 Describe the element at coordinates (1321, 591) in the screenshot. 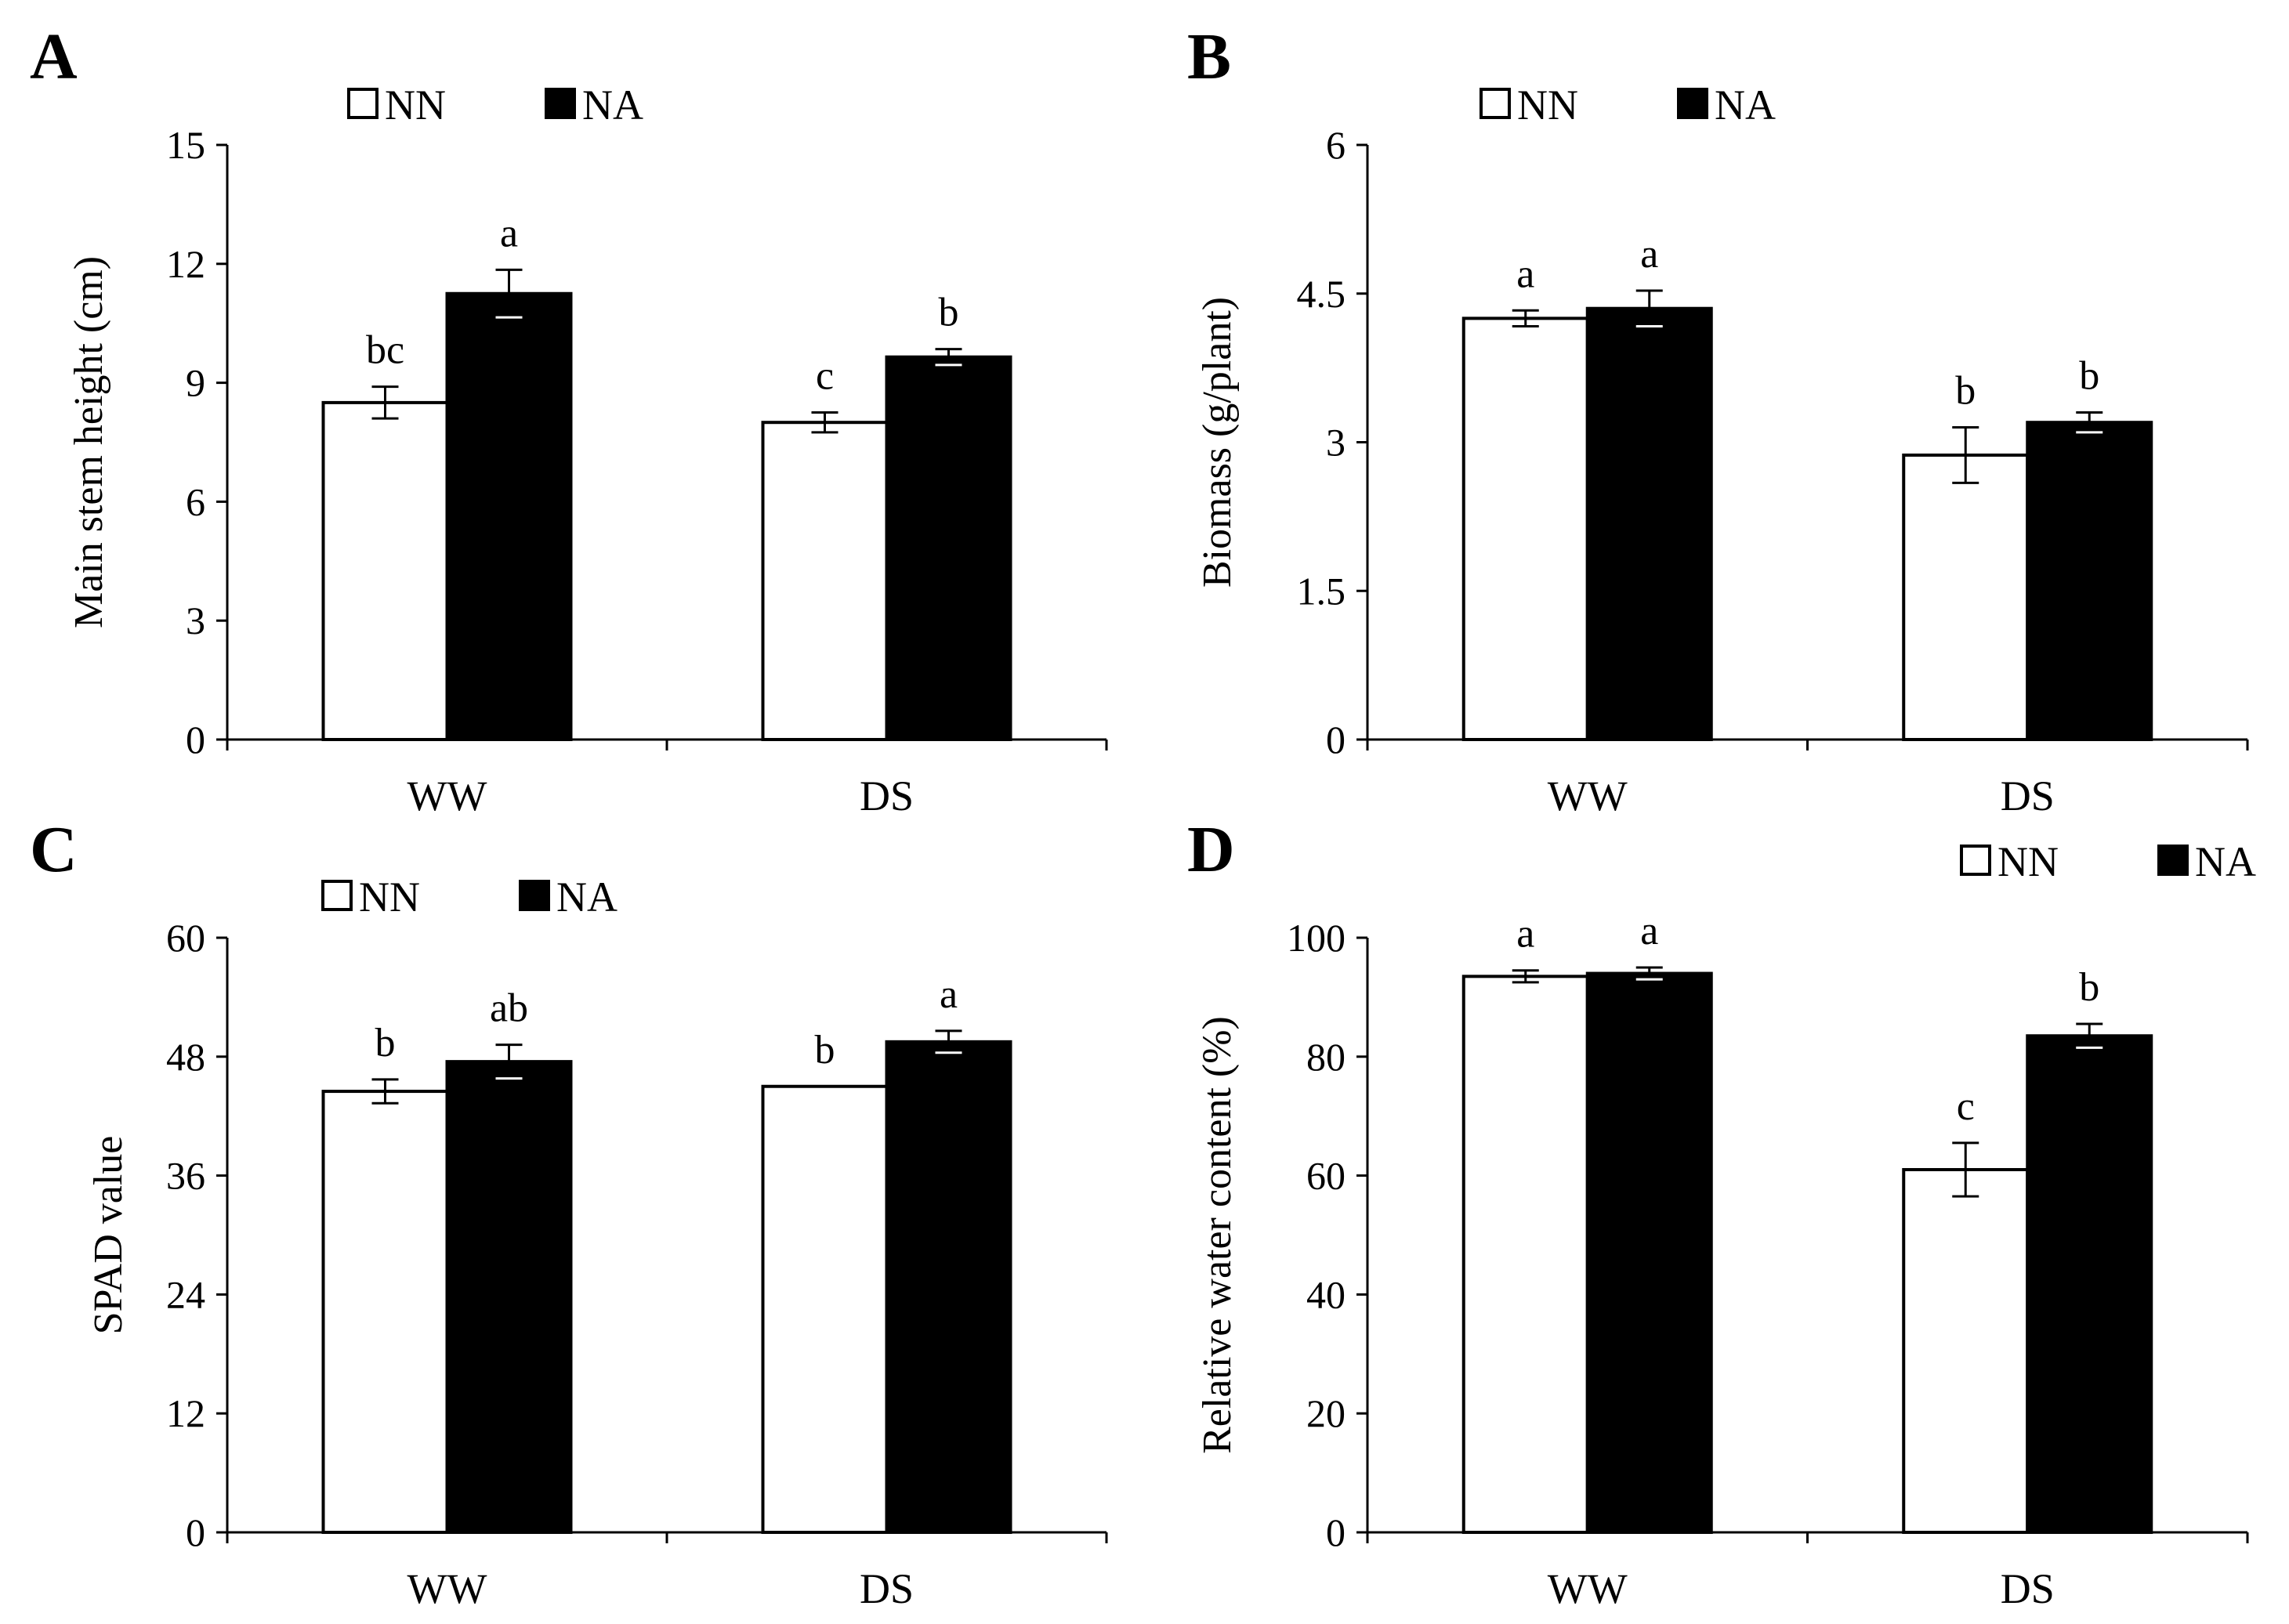

I see `y-tick-label: 1.5` at that location.